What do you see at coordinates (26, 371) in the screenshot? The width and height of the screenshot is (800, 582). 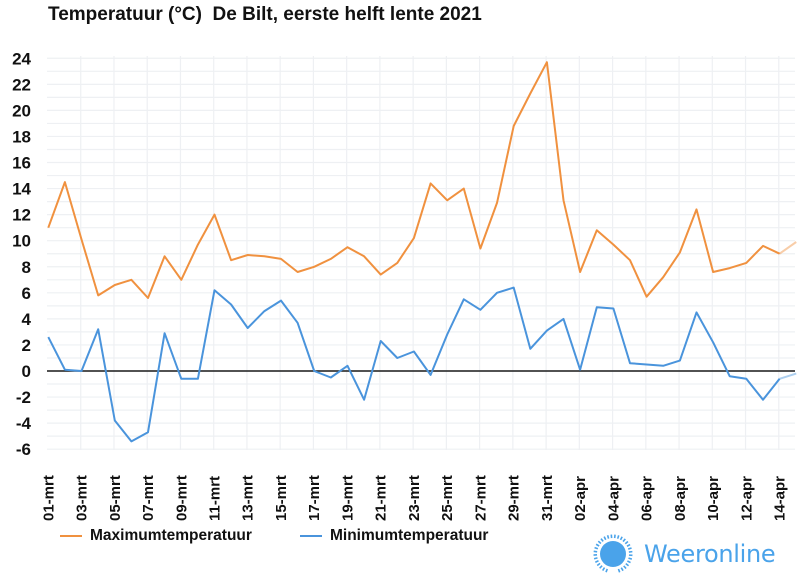 I see `y-tick-label: 0` at bounding box center [26, 371].